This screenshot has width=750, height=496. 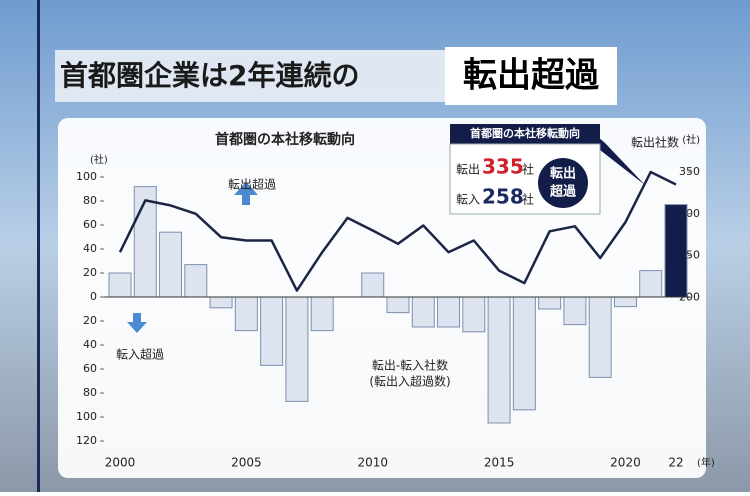 I want to click on inset-header, so click(x=525, y=134).